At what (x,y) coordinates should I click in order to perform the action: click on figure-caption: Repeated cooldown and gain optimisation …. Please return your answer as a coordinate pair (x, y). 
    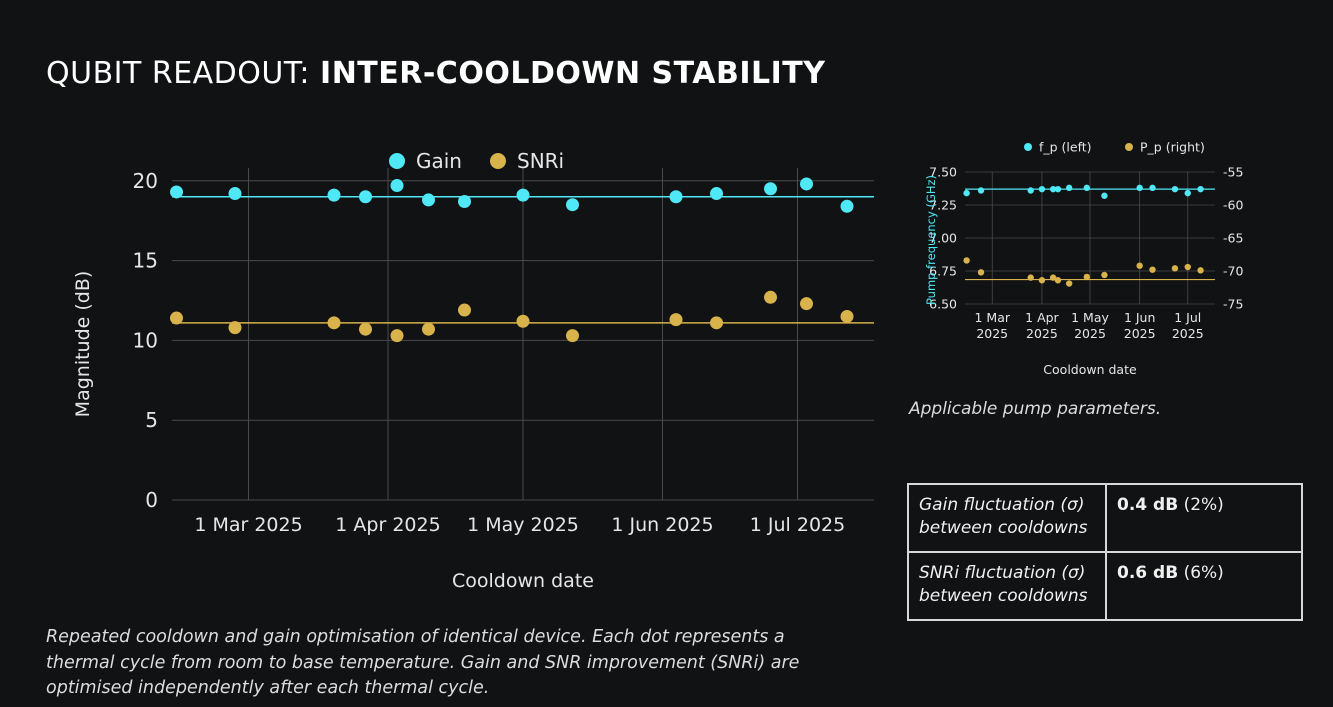
    Looking at the image, I should click on (423, 662).